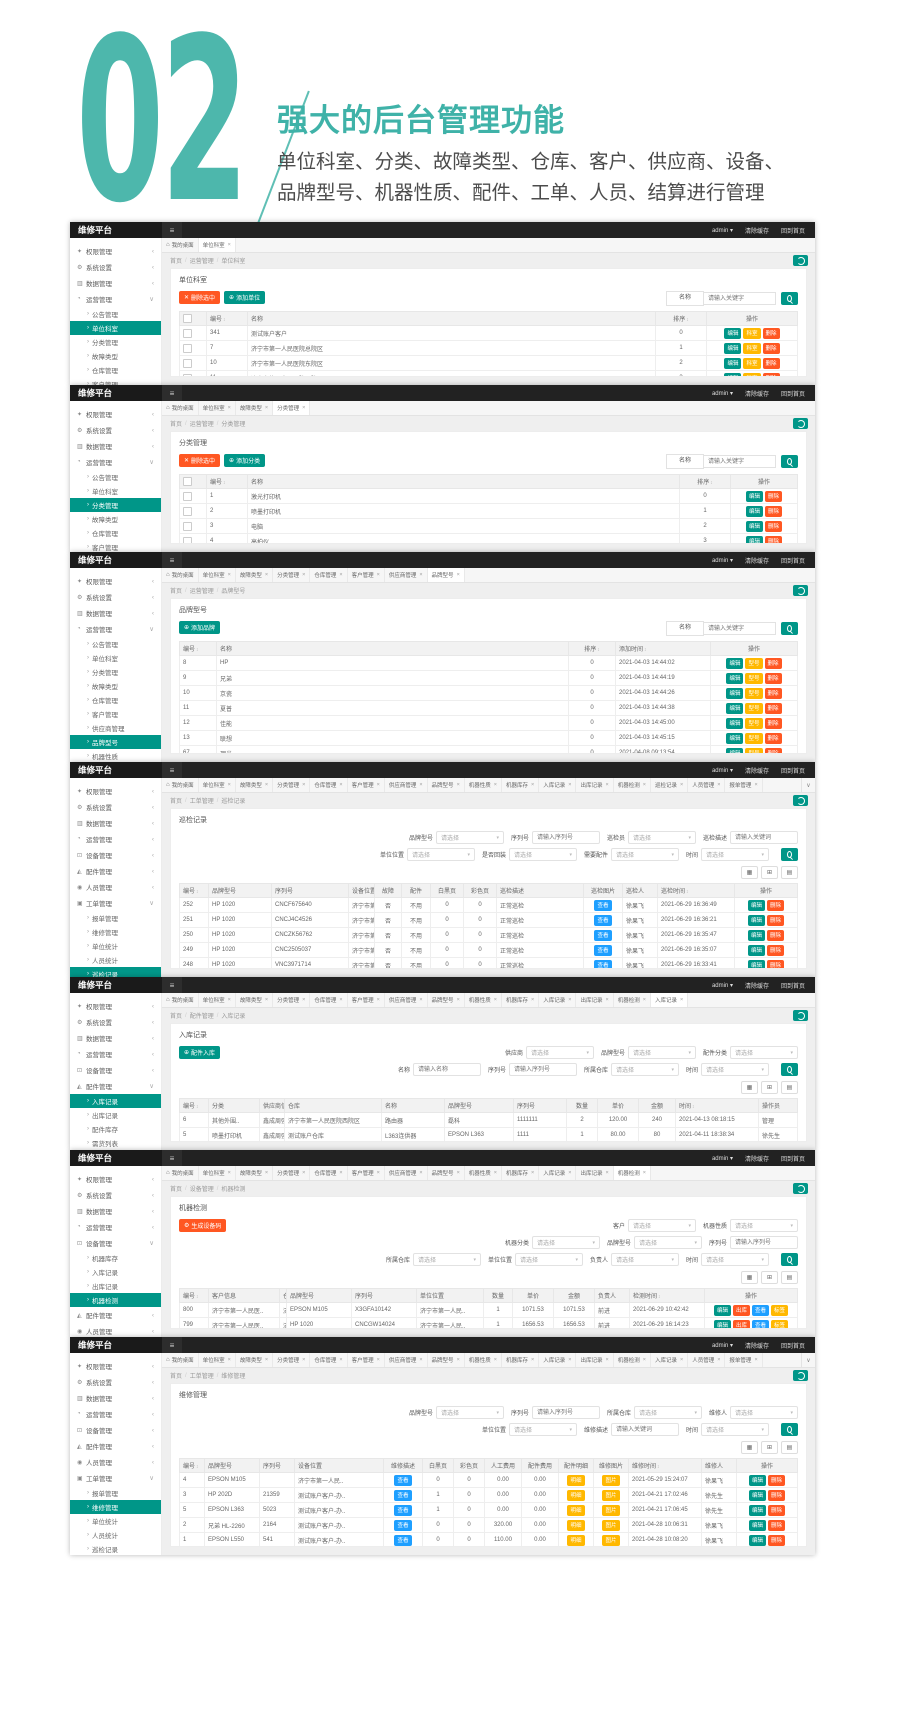 The image size is (900, 1729). I want to click on tab: 仓库管理 ×, so click(329, 575).